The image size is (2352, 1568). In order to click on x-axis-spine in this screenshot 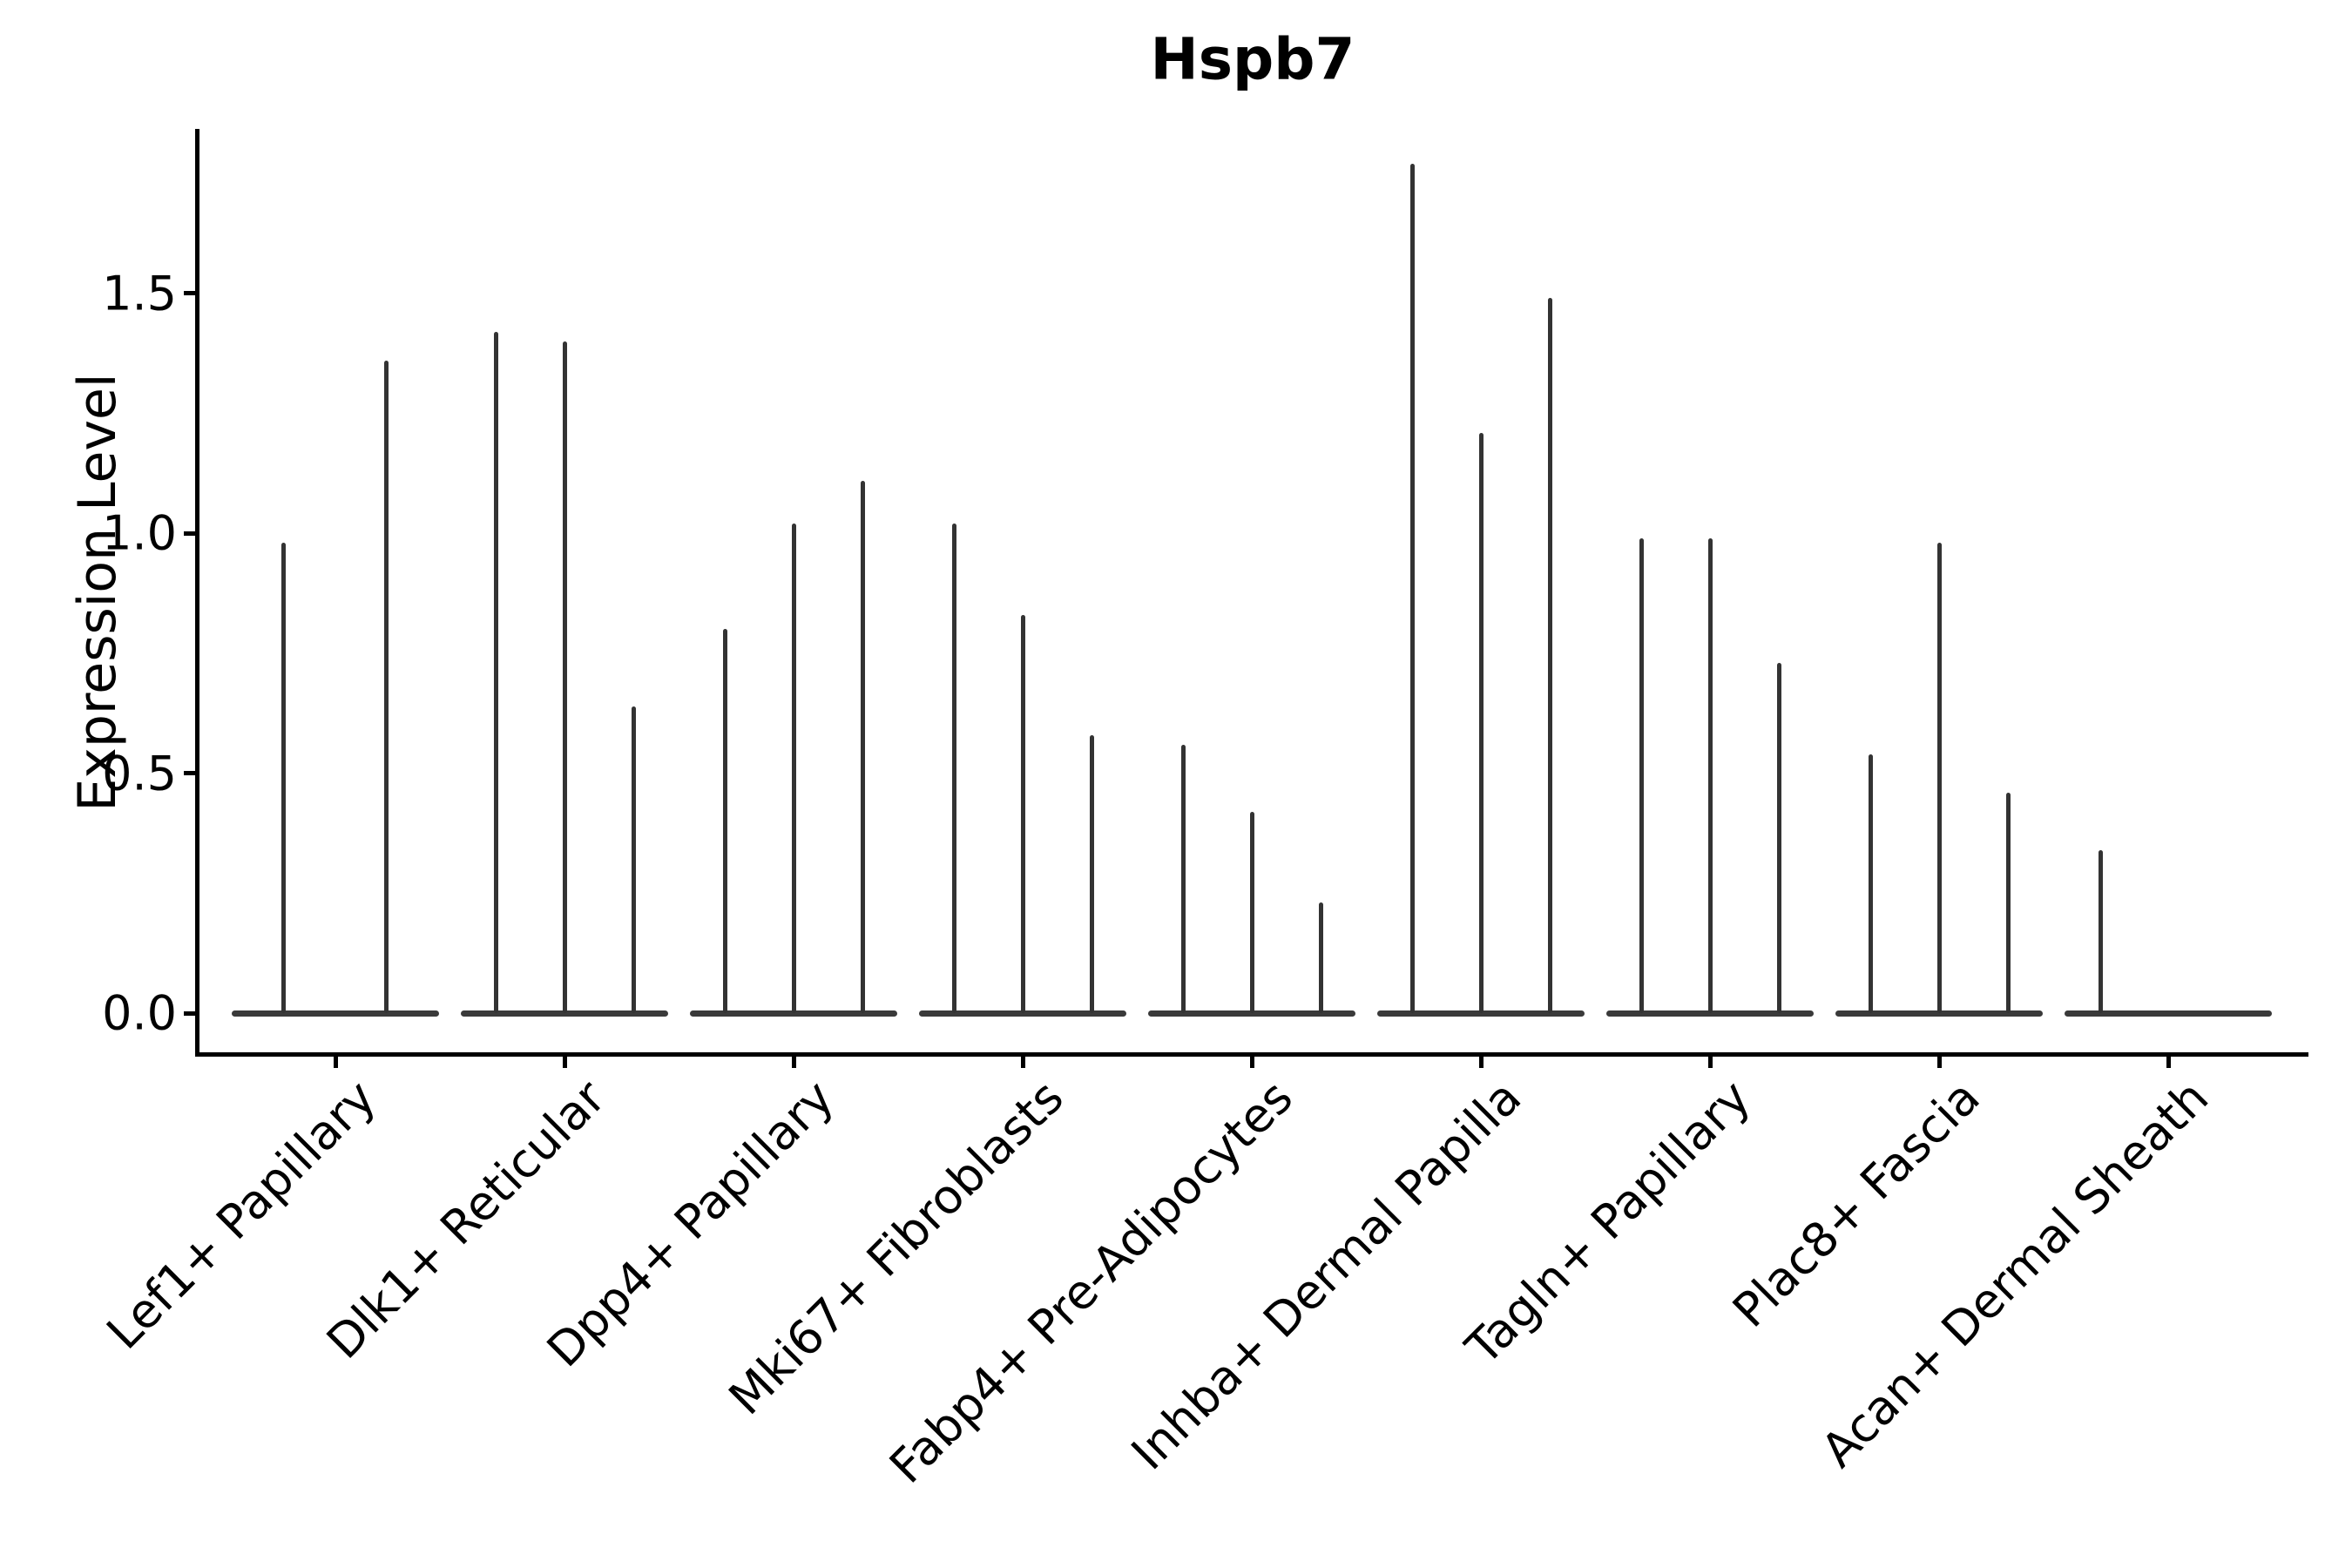, I will do `click(1251, 1054)`.